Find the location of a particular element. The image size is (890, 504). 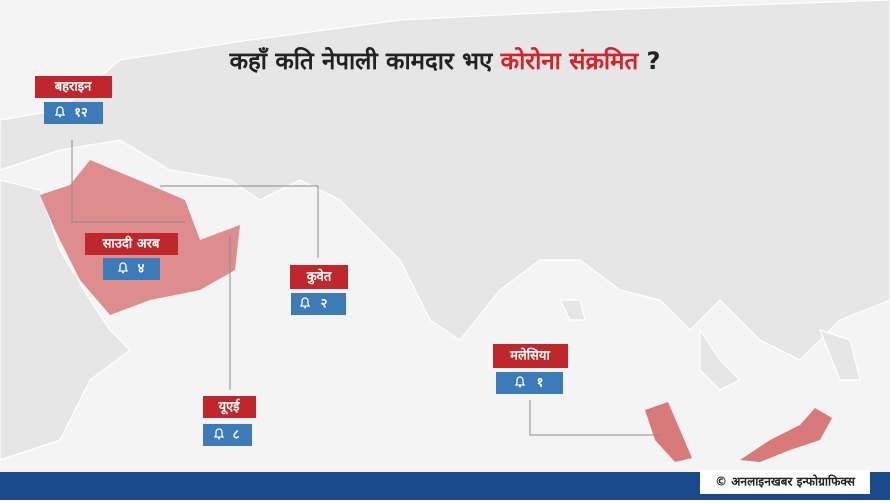

country-name: साउदी अरब is located at coordinates (131, 244).